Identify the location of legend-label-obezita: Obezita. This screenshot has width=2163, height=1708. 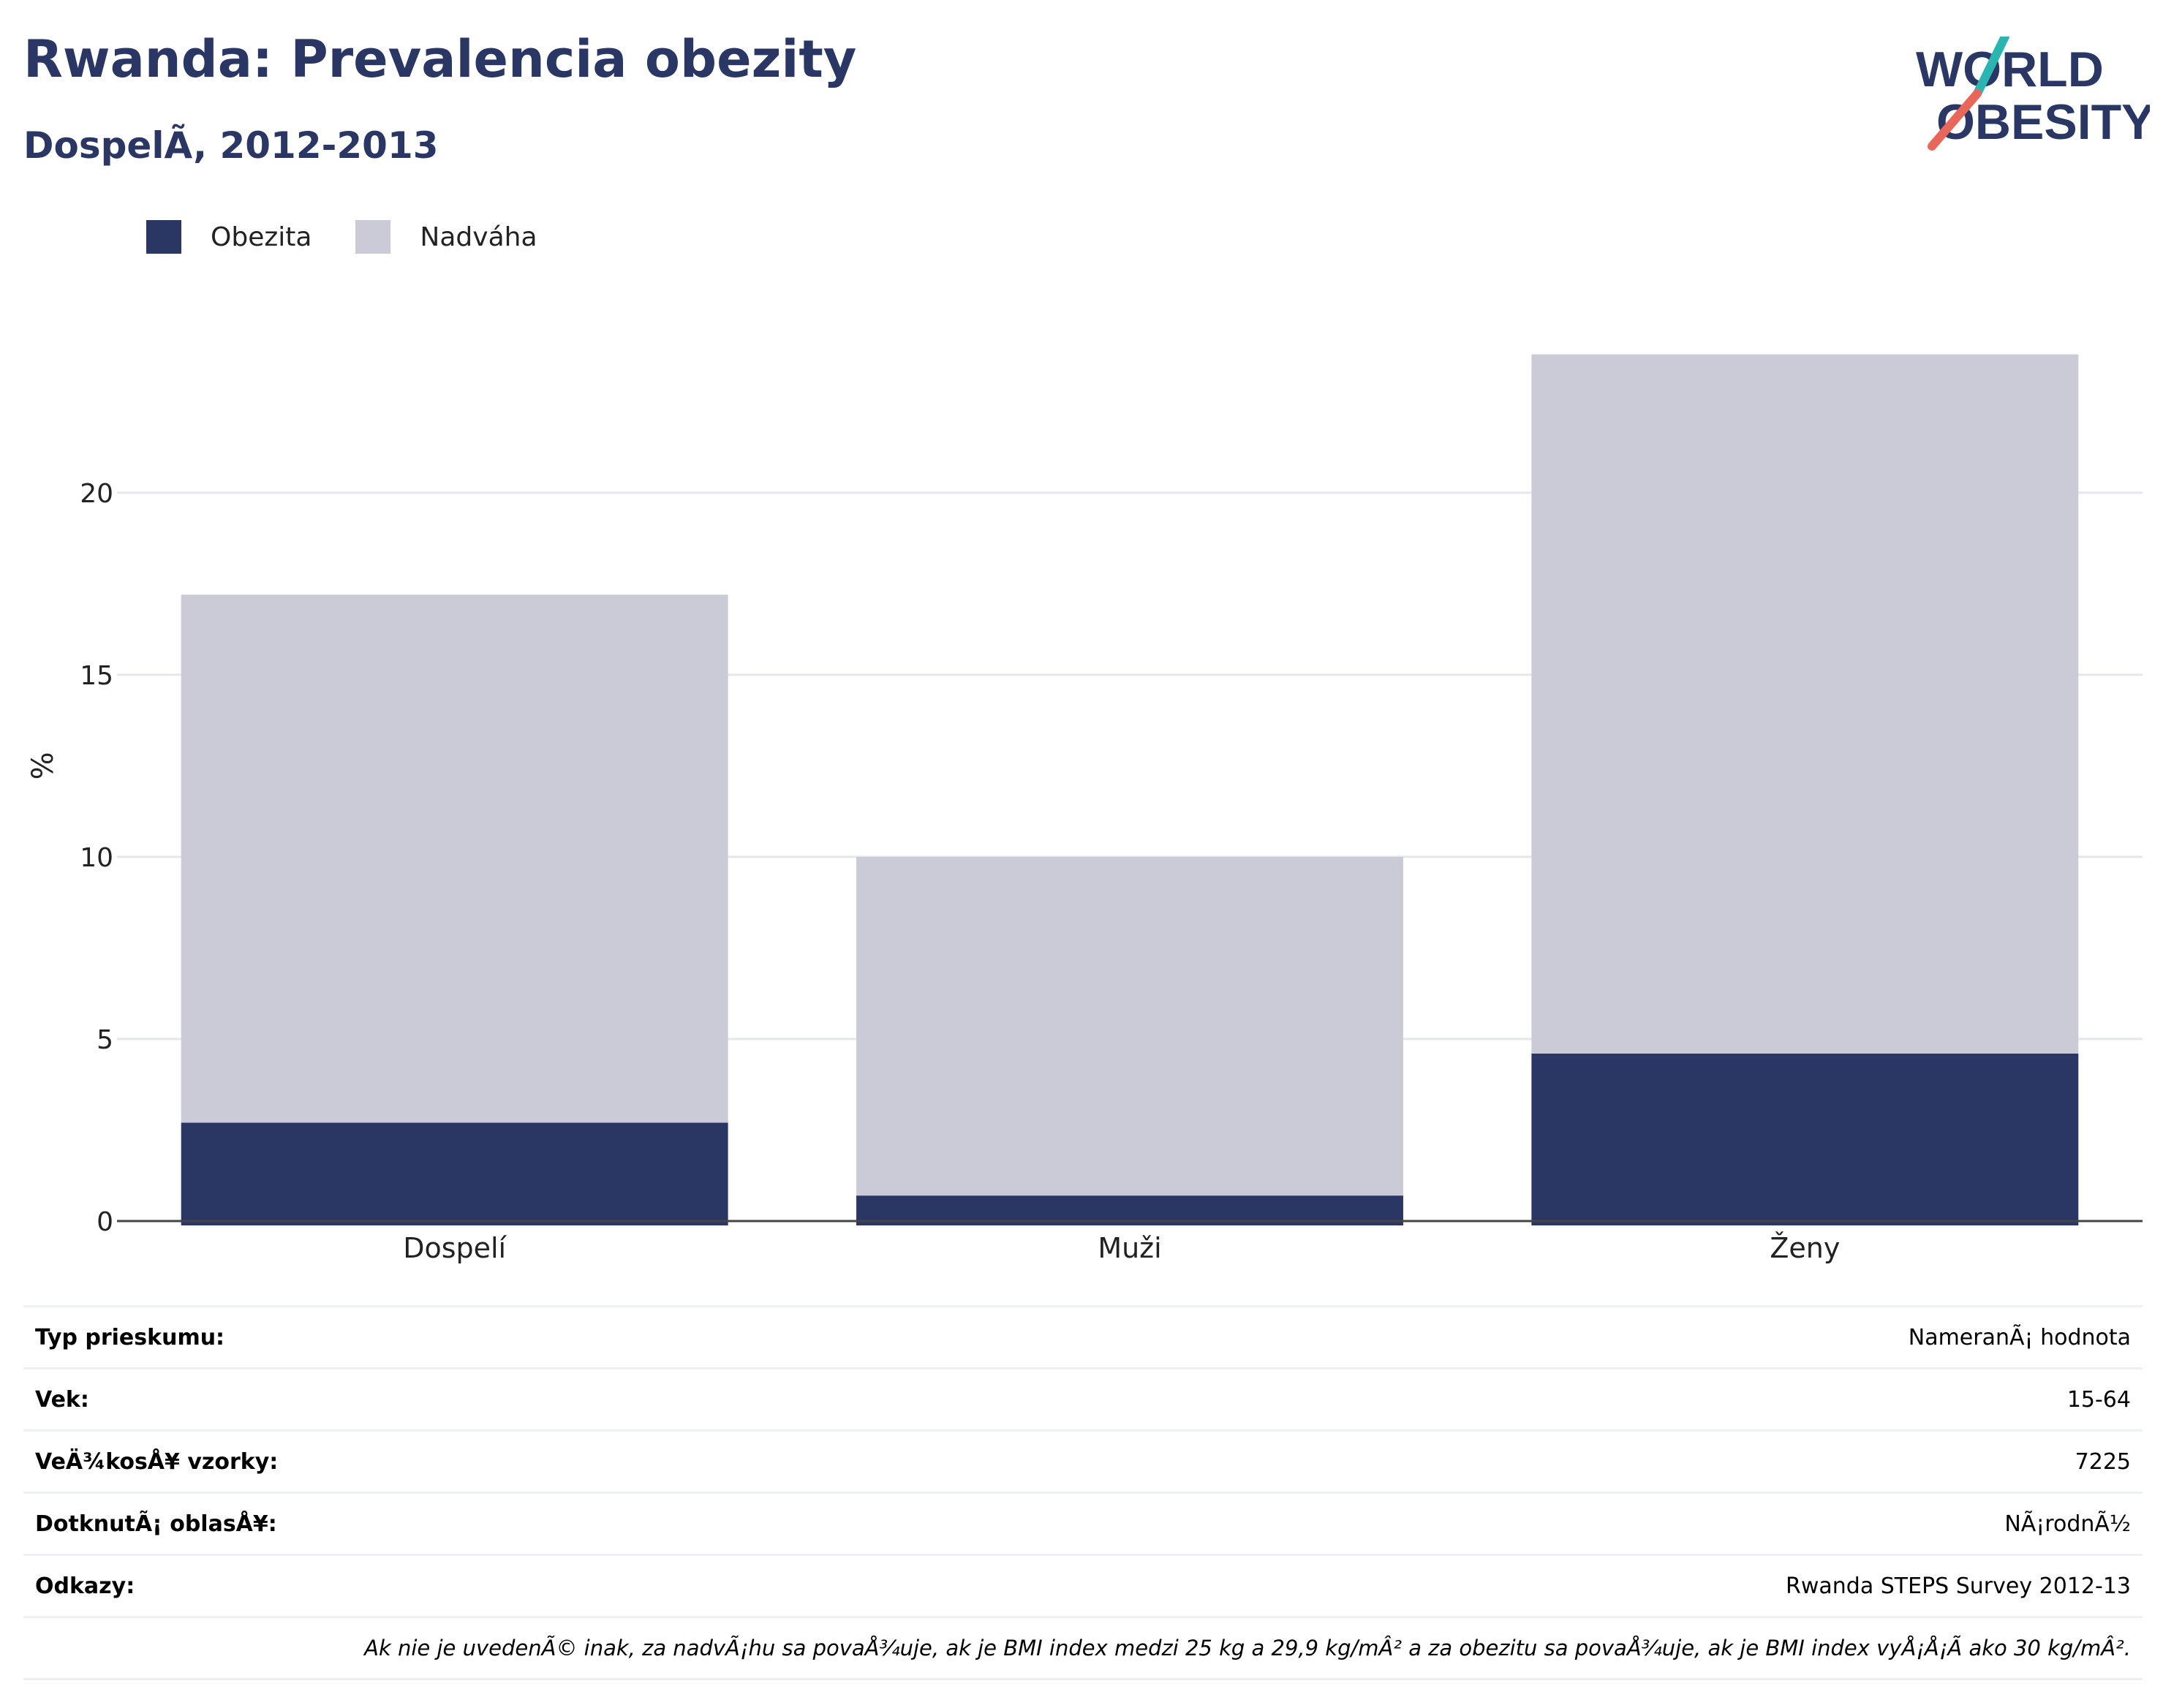
(261, 237).